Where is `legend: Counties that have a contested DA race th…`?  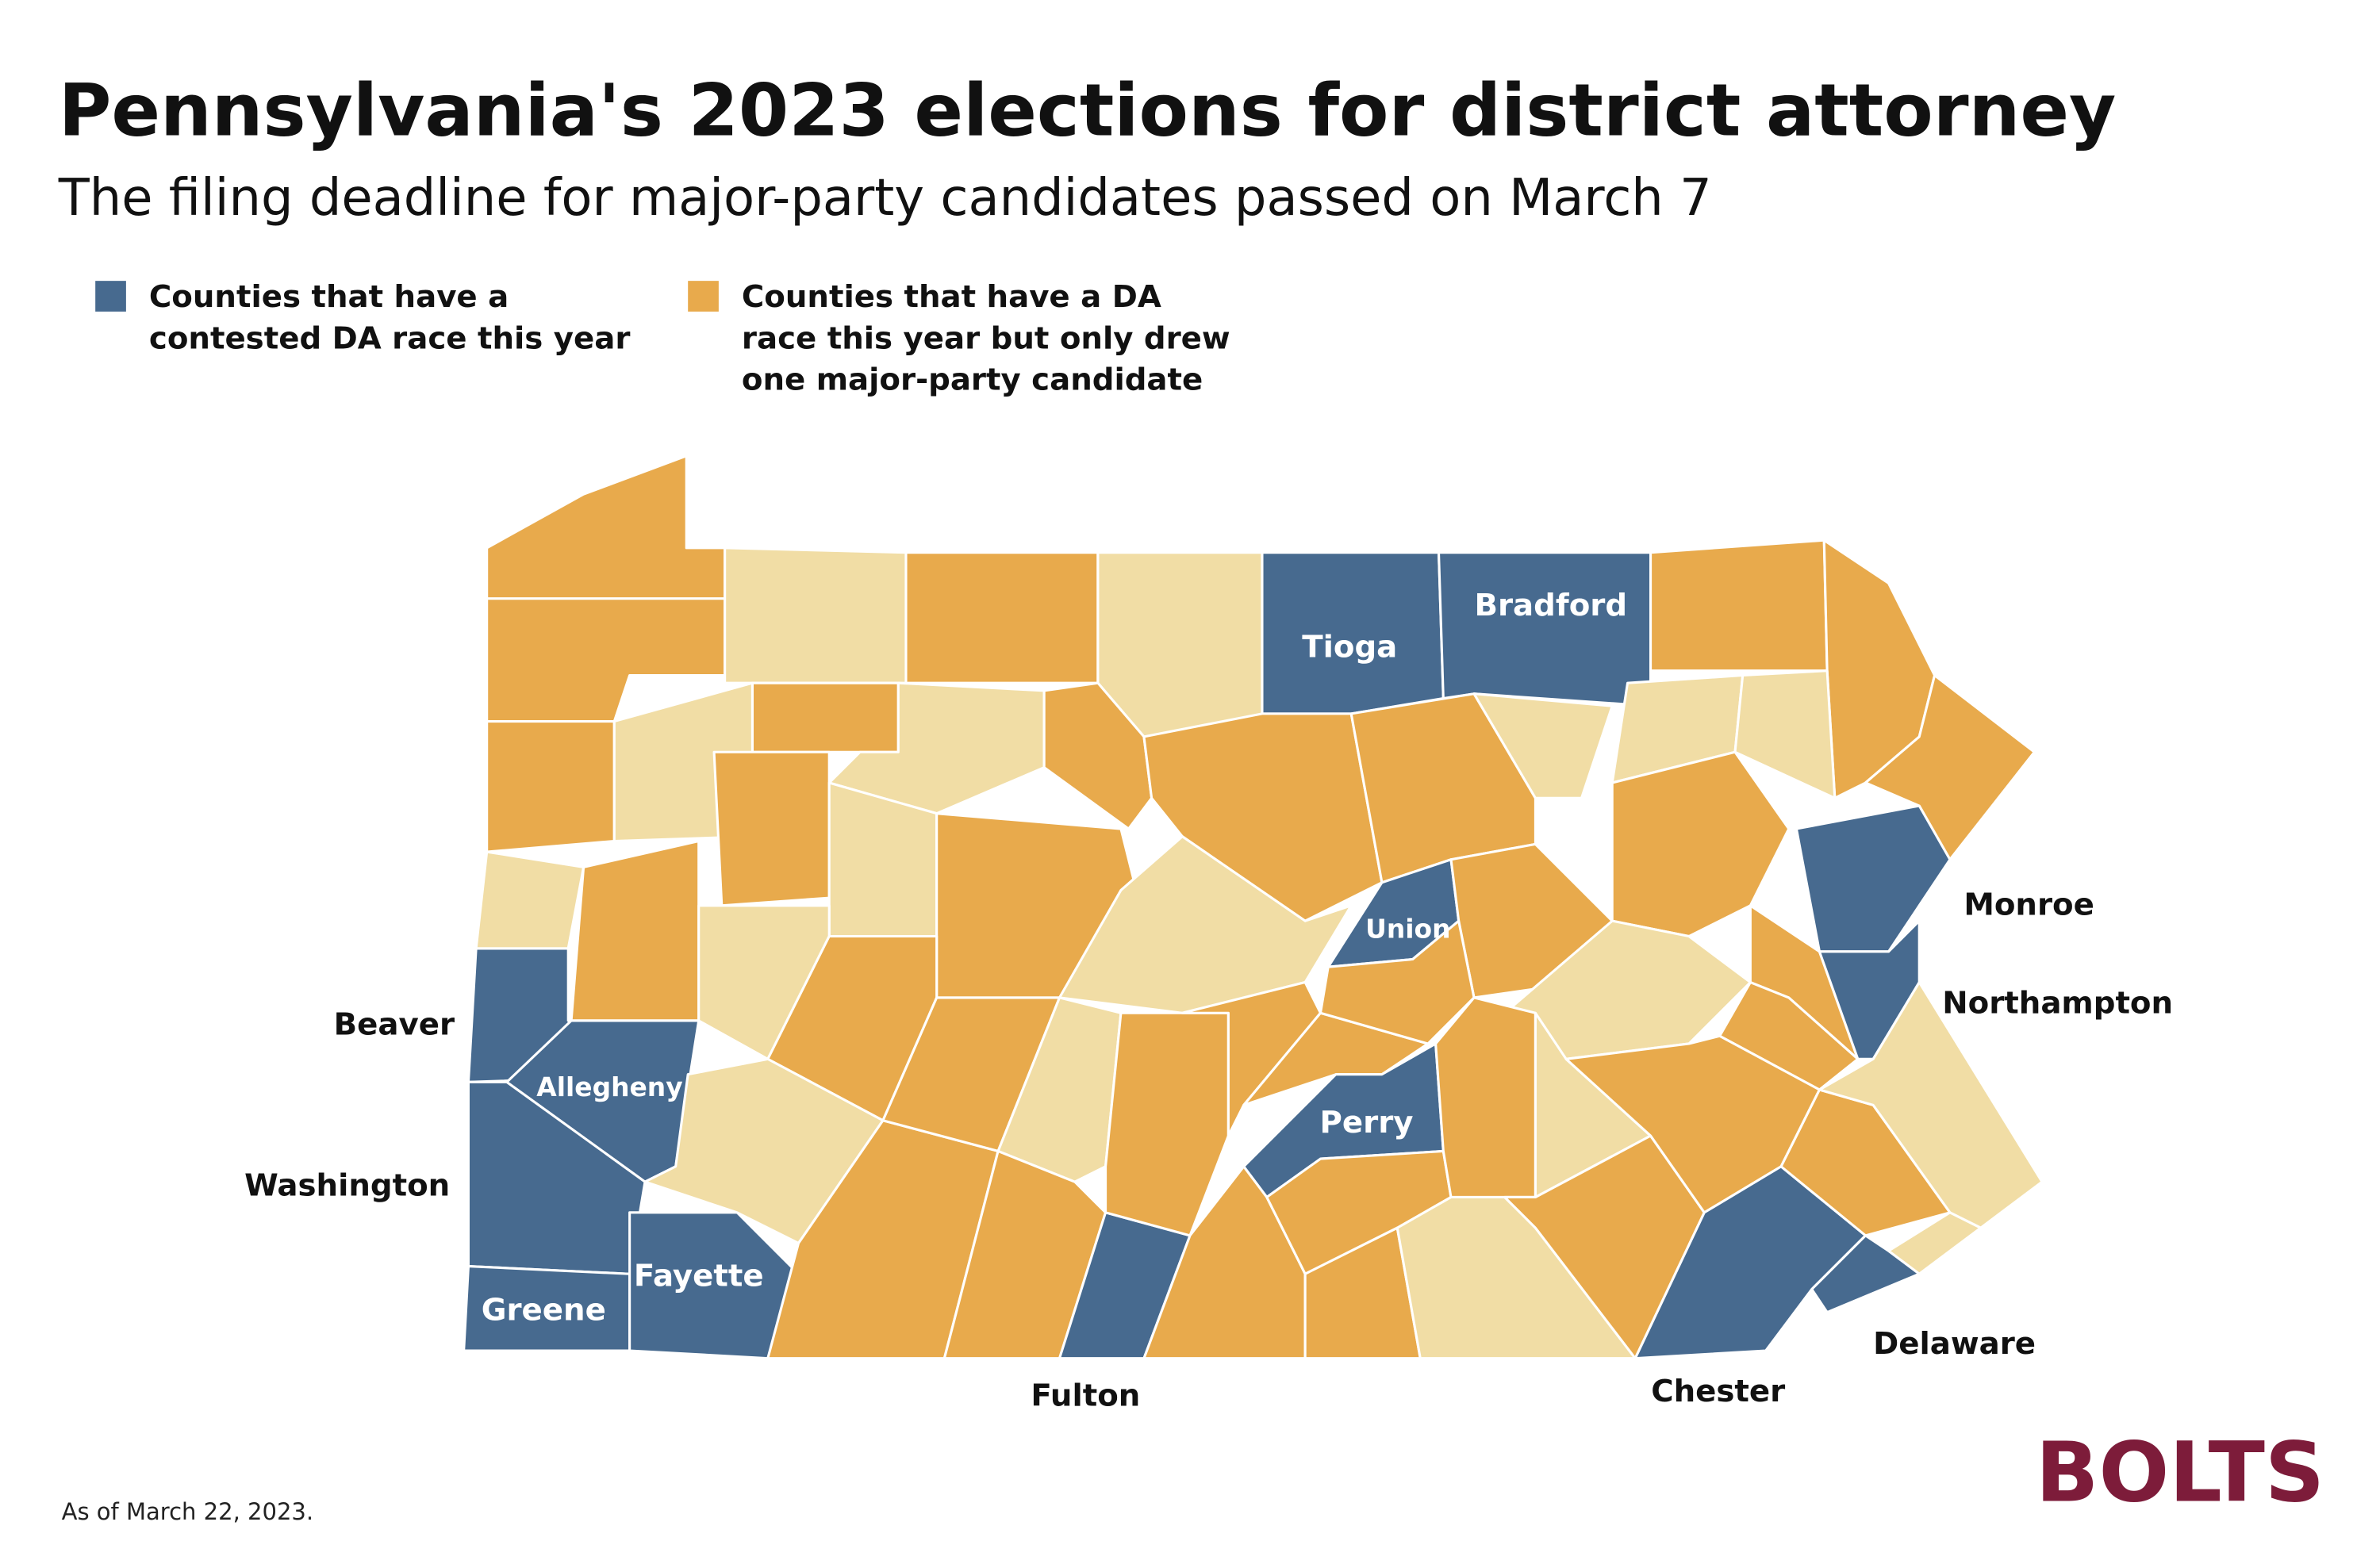 legend: Counties that have a contested DA race th… is located at coordinates (662, 339).